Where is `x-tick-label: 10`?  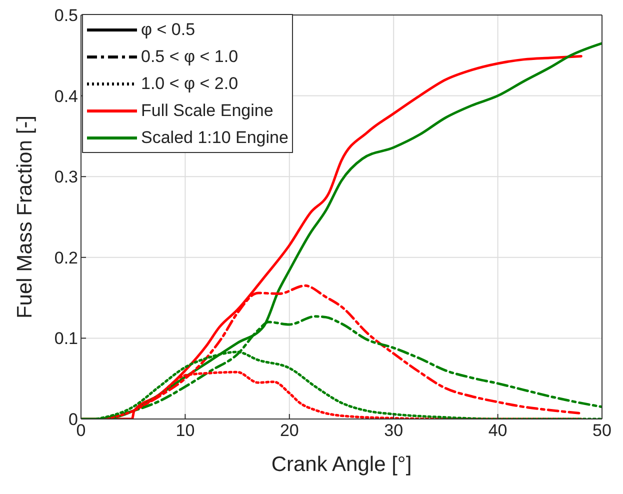
x-tick-label: 10 is located at coordinates (185, 430).